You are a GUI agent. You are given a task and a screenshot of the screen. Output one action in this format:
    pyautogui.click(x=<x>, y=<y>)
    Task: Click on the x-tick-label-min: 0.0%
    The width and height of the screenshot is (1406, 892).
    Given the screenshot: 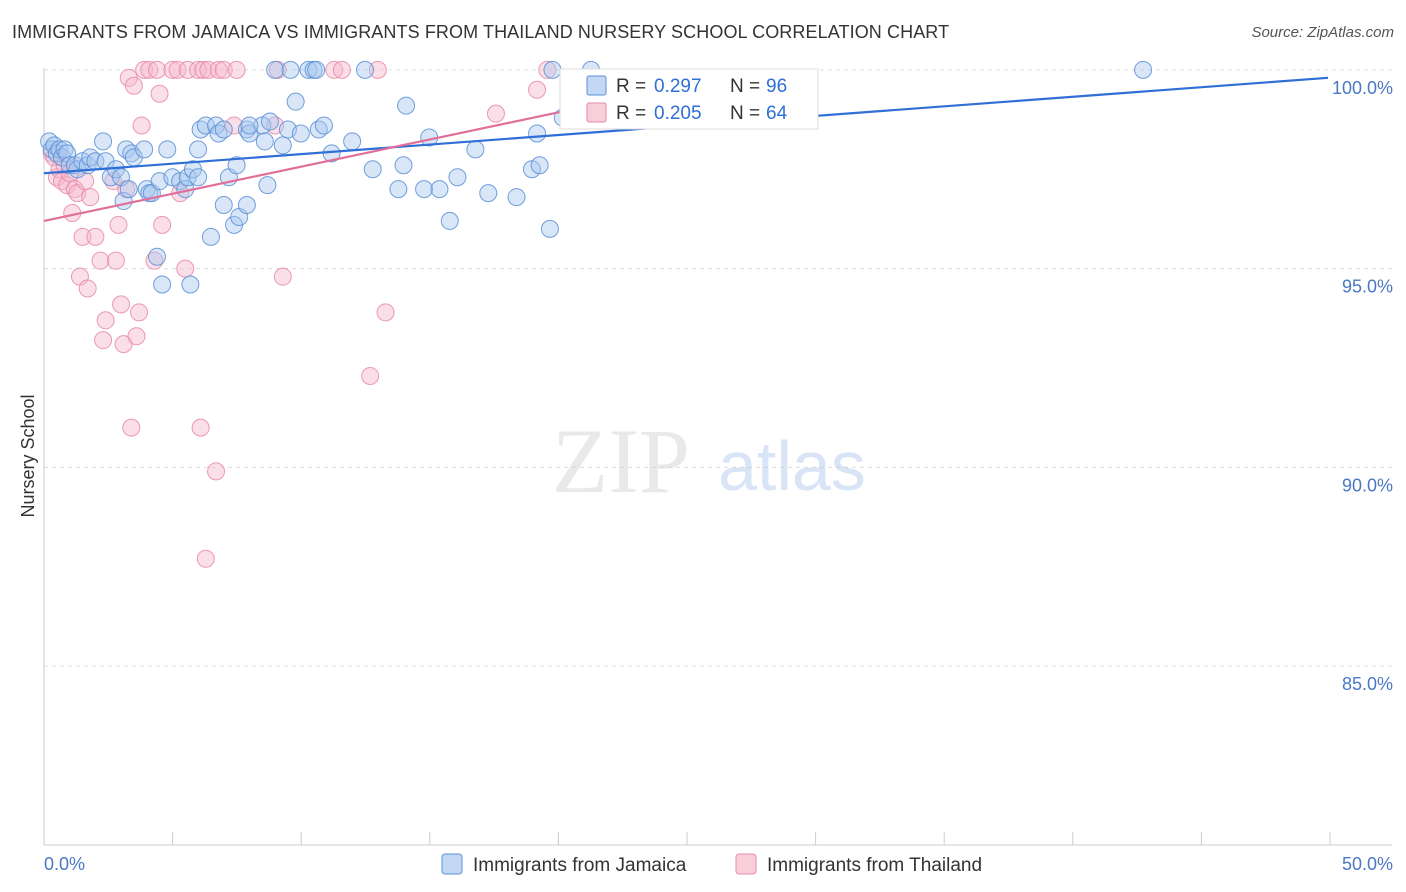 What is the action you would take?
    pyautogui.click(x=64, y=864)
    